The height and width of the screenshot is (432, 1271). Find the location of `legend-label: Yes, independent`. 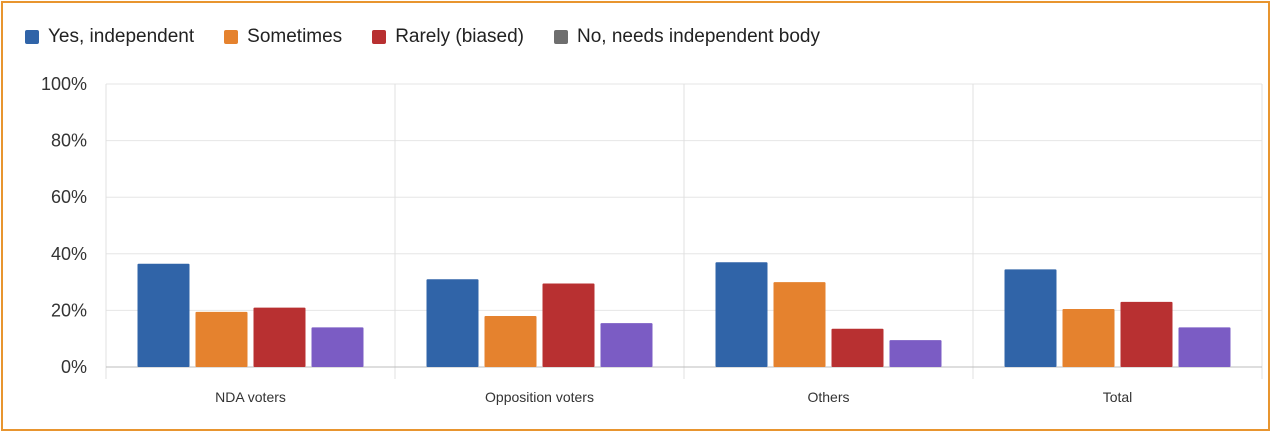

legend-label: Yes, independent is located at coordinates (121, 36).